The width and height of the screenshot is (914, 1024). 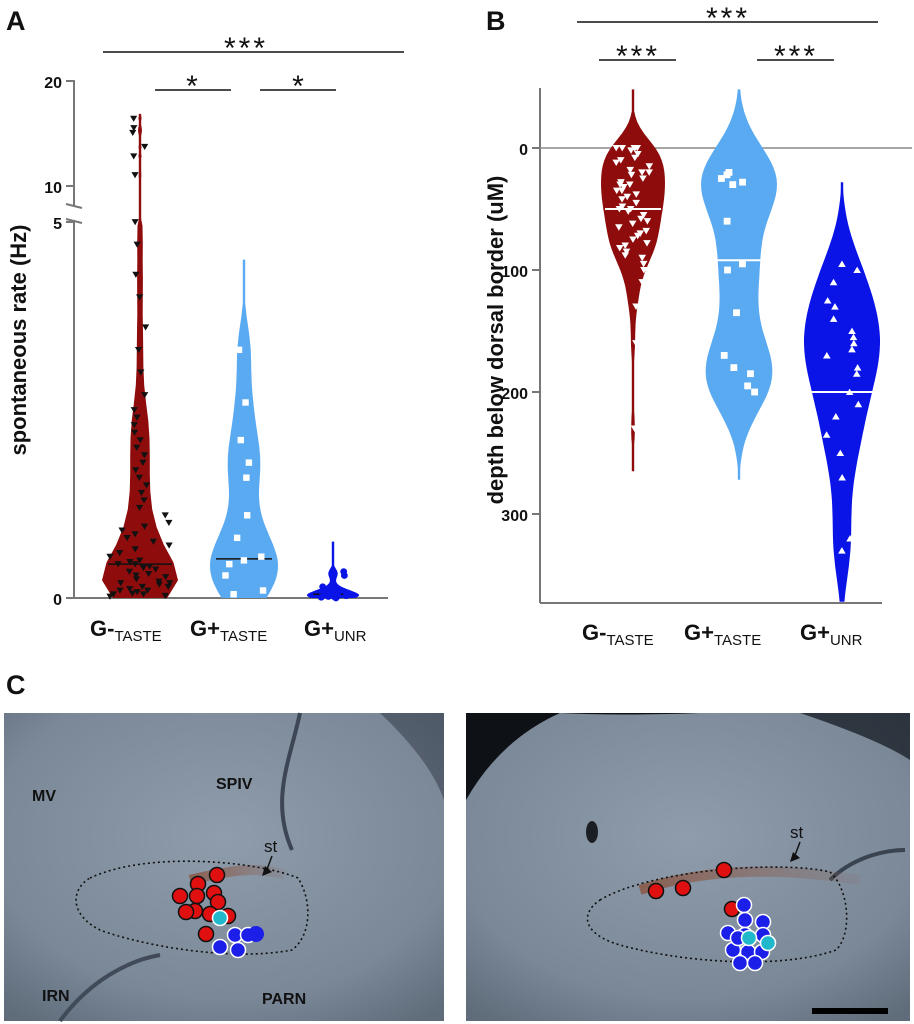 I want to click on panel-b-sig-label-left: ***, so click(x=638, y=56).